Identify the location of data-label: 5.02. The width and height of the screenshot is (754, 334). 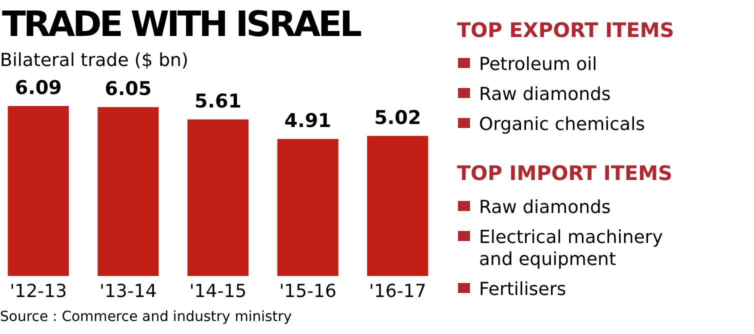
(398, 117).